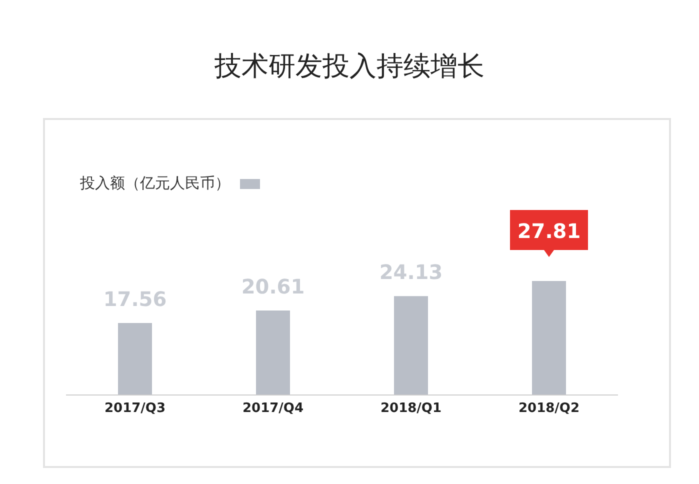 The image size is (699, 484). Describe the element at coordinates (135, 408) in the screenshot. I see `x-tick-label: 2017/Q3` at that location.